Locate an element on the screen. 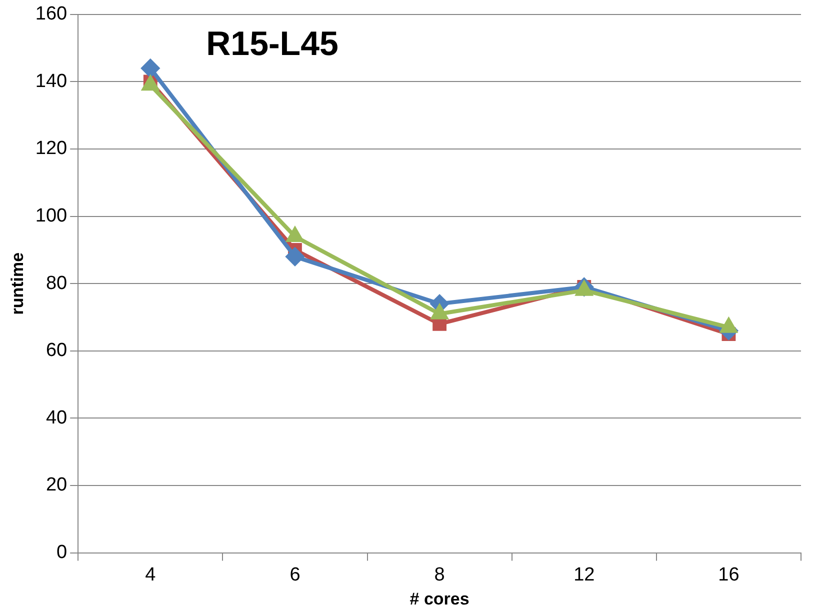 The image size is (815, 610). y-tick-label: 140 is located at coordinates (51, 81).